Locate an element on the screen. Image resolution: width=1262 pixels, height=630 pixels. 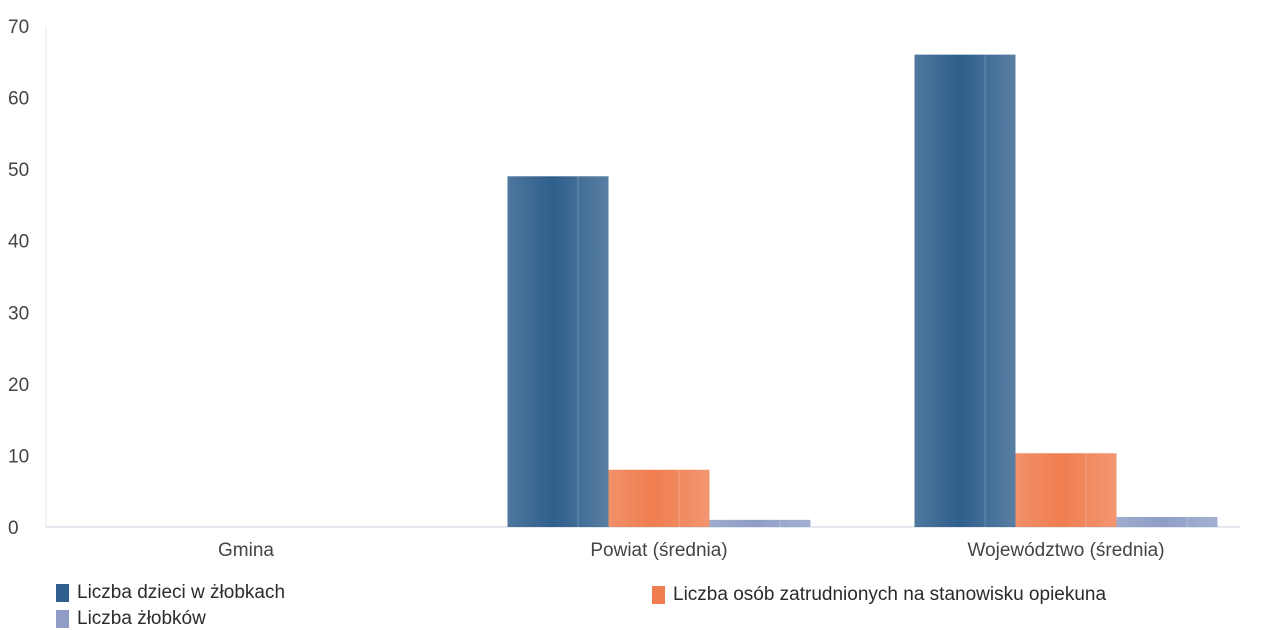
x-tick-label: Powiat (średnia) is located at coordinates (658, 550).